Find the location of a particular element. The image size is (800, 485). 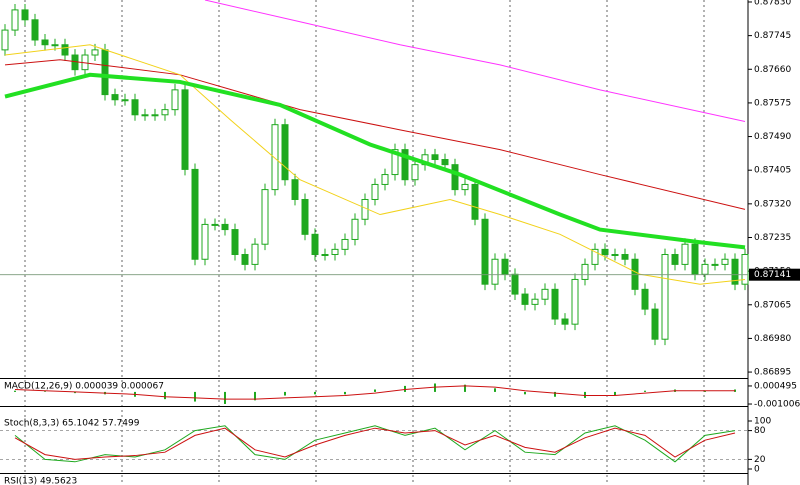

y-tick-label: 100 is located at coordinates (762, 422).